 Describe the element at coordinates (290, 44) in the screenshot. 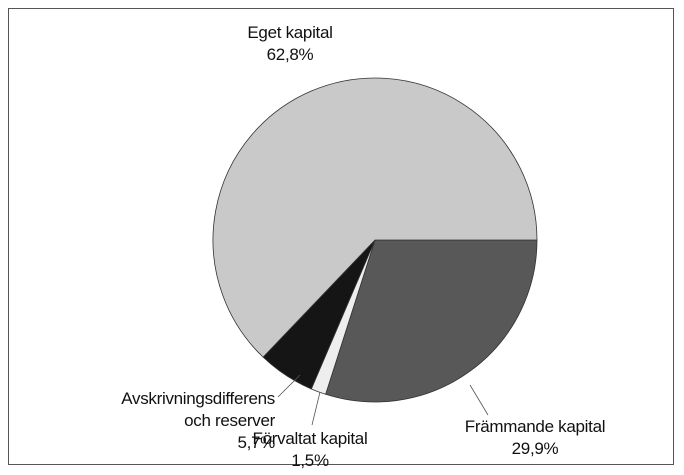

I see `slice-label: Eget kapital 62,8%` at that location.